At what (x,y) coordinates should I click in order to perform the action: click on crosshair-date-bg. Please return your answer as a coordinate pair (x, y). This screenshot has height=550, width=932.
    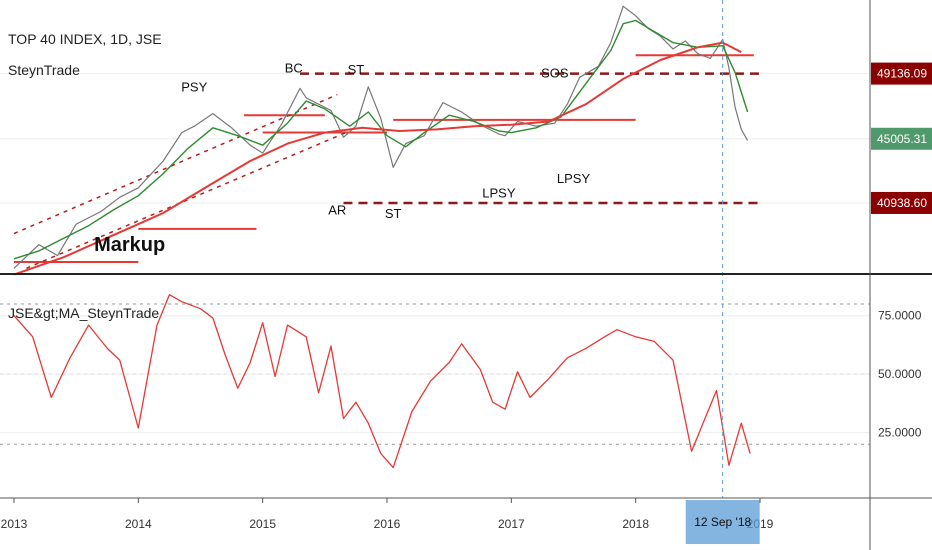
    Looking at the image, I should click on (722, 522).